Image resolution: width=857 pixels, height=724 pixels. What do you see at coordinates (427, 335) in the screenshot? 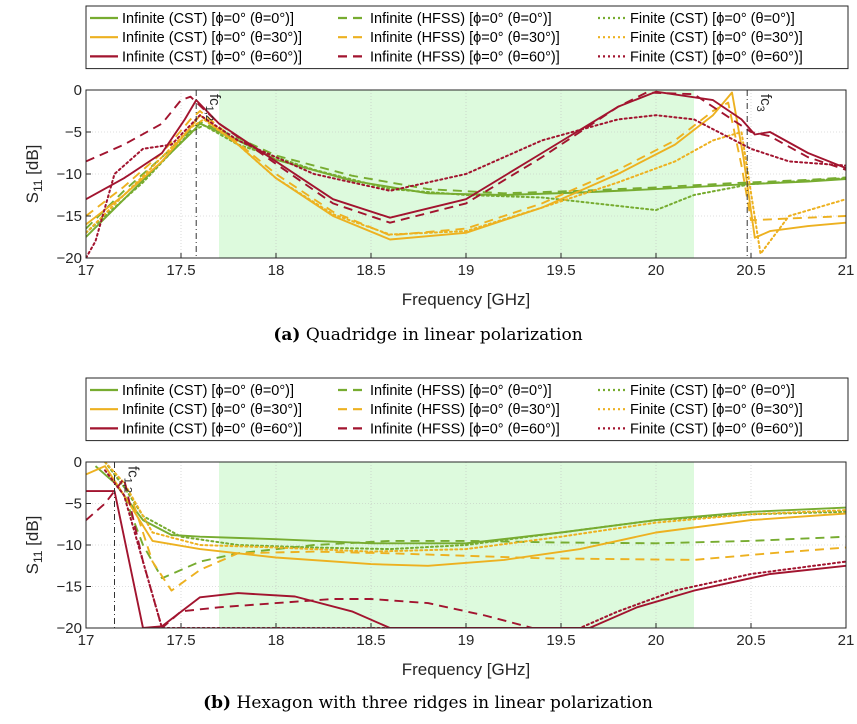
I see `figure-caption: (a) Quadridge in linear polarization` at bounding box center [427, 335].